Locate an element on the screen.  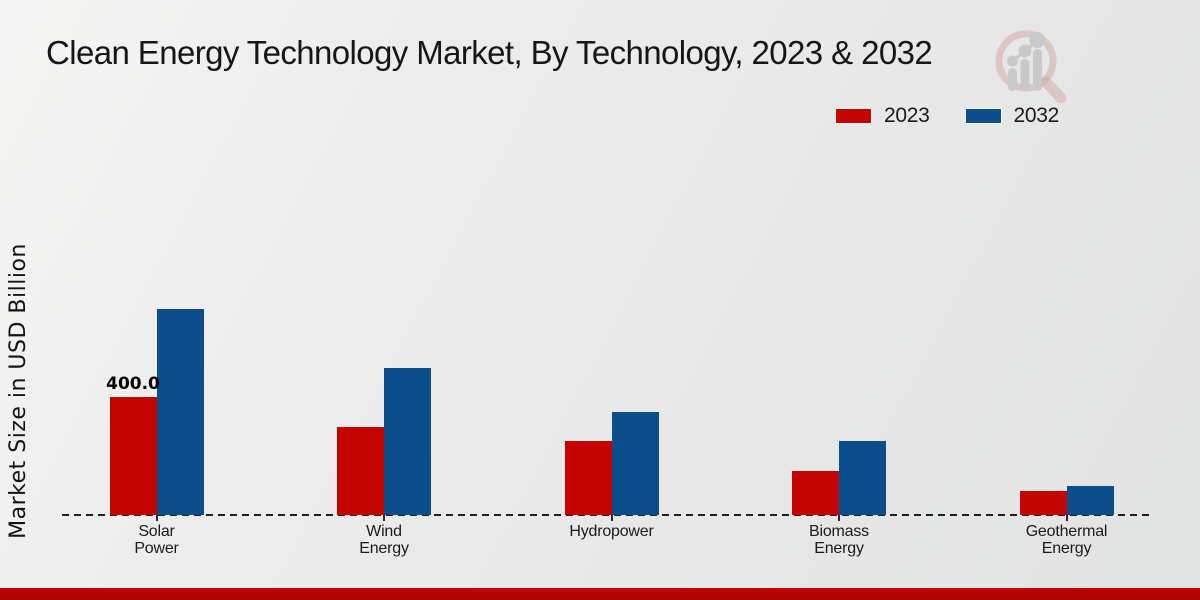
legend-item-2023: 2023 is located at coordinates (883, 116).